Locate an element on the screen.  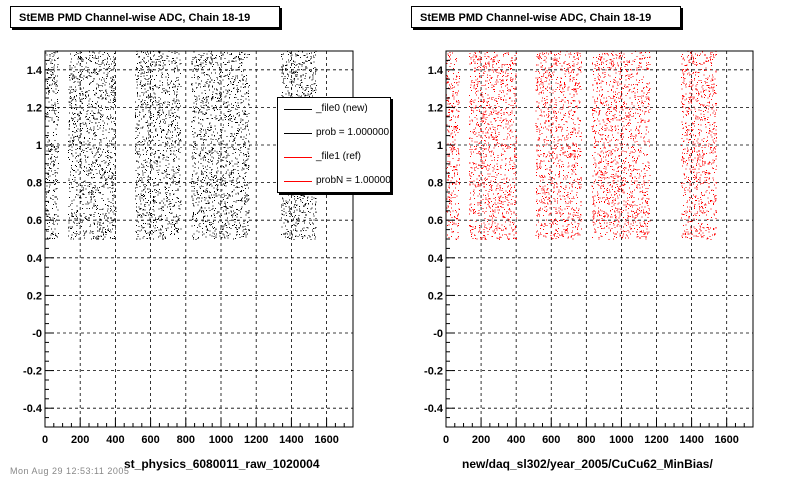
legend-entry: prob = 1.000000 is located at coordinates (334, 134).